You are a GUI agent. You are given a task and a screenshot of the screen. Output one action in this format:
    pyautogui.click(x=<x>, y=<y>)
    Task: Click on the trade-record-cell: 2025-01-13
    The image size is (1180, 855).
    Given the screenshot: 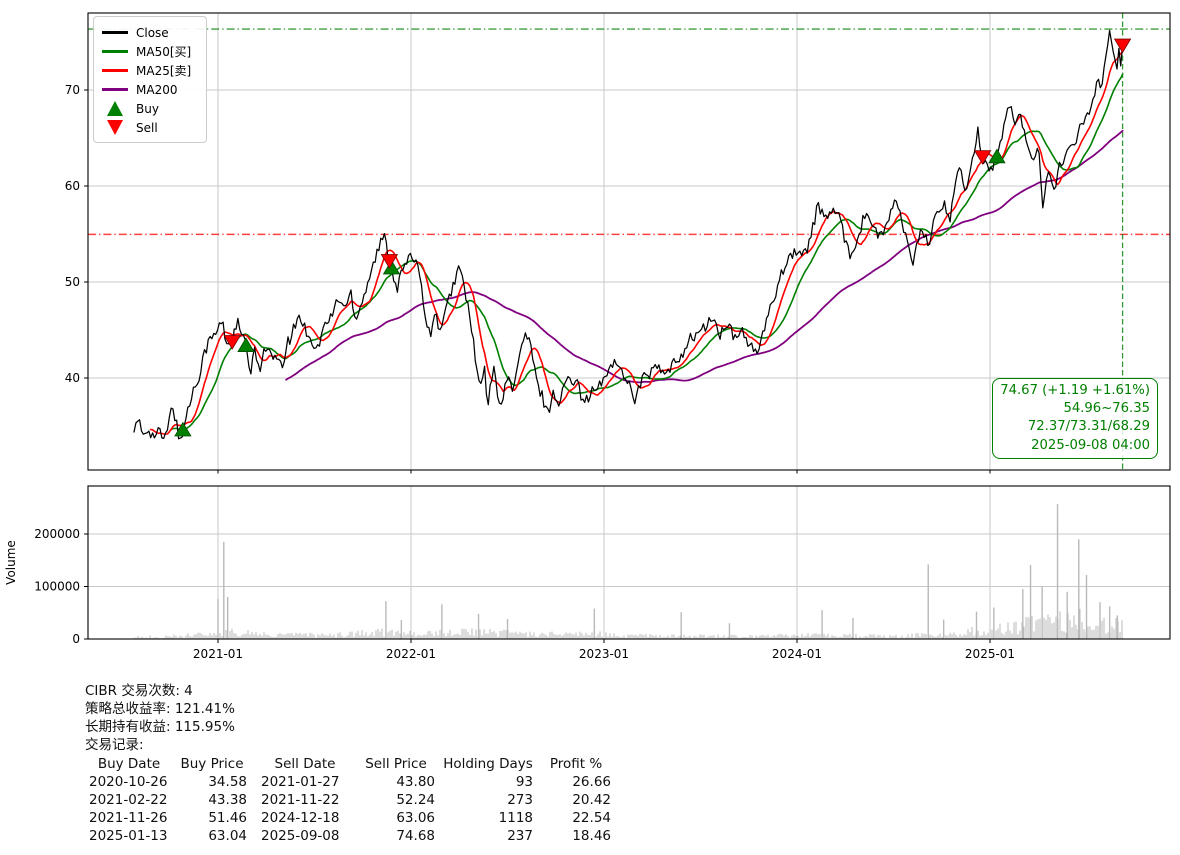 What is the action you would take?
    pyautogui.click(x=128, y=836)
    